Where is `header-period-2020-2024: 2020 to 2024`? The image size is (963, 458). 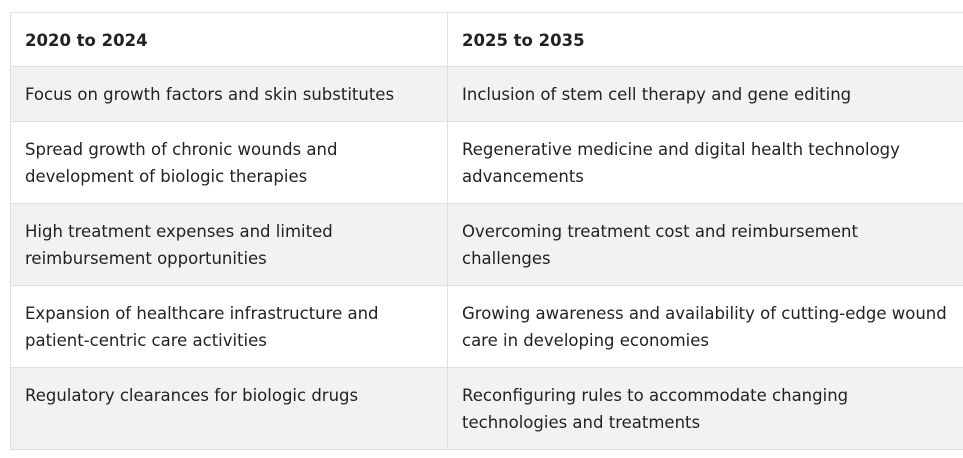
header-period-2020-2024: 2020 to 2024 is located at coordinates (229, 39).